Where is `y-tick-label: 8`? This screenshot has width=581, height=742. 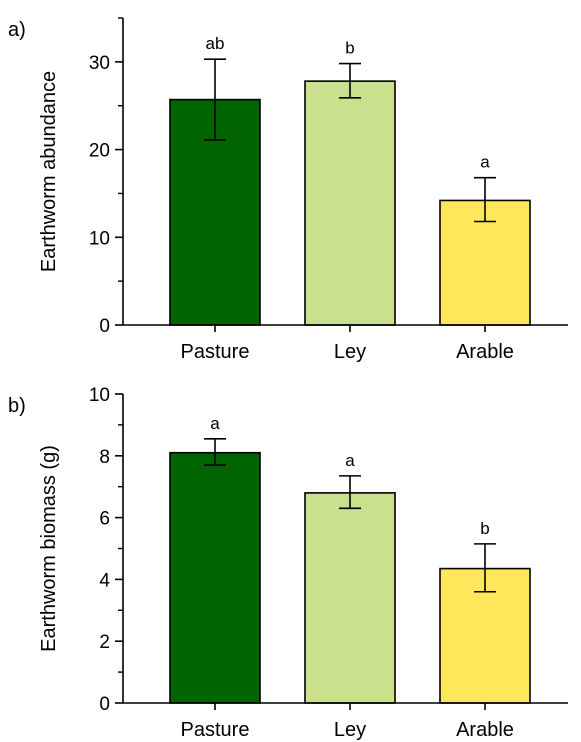 y-tick-label: 8 is located at coordinates (104, 457).